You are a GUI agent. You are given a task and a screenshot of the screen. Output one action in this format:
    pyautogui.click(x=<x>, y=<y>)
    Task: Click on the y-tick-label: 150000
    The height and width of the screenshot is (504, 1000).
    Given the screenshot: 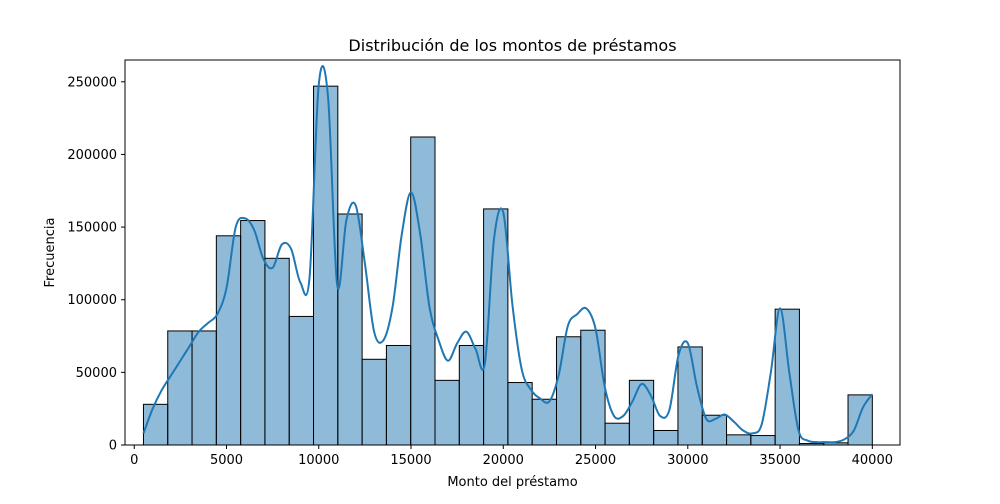 What is the action you would take?
    pyautogui.click(x=92, y=228)
    